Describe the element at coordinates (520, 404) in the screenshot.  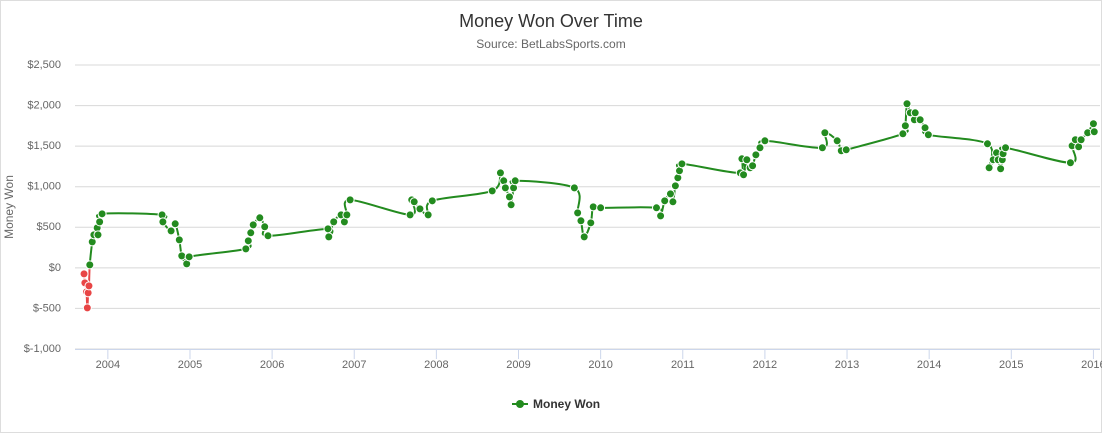
I see `legend-symbol-dot` at that location.